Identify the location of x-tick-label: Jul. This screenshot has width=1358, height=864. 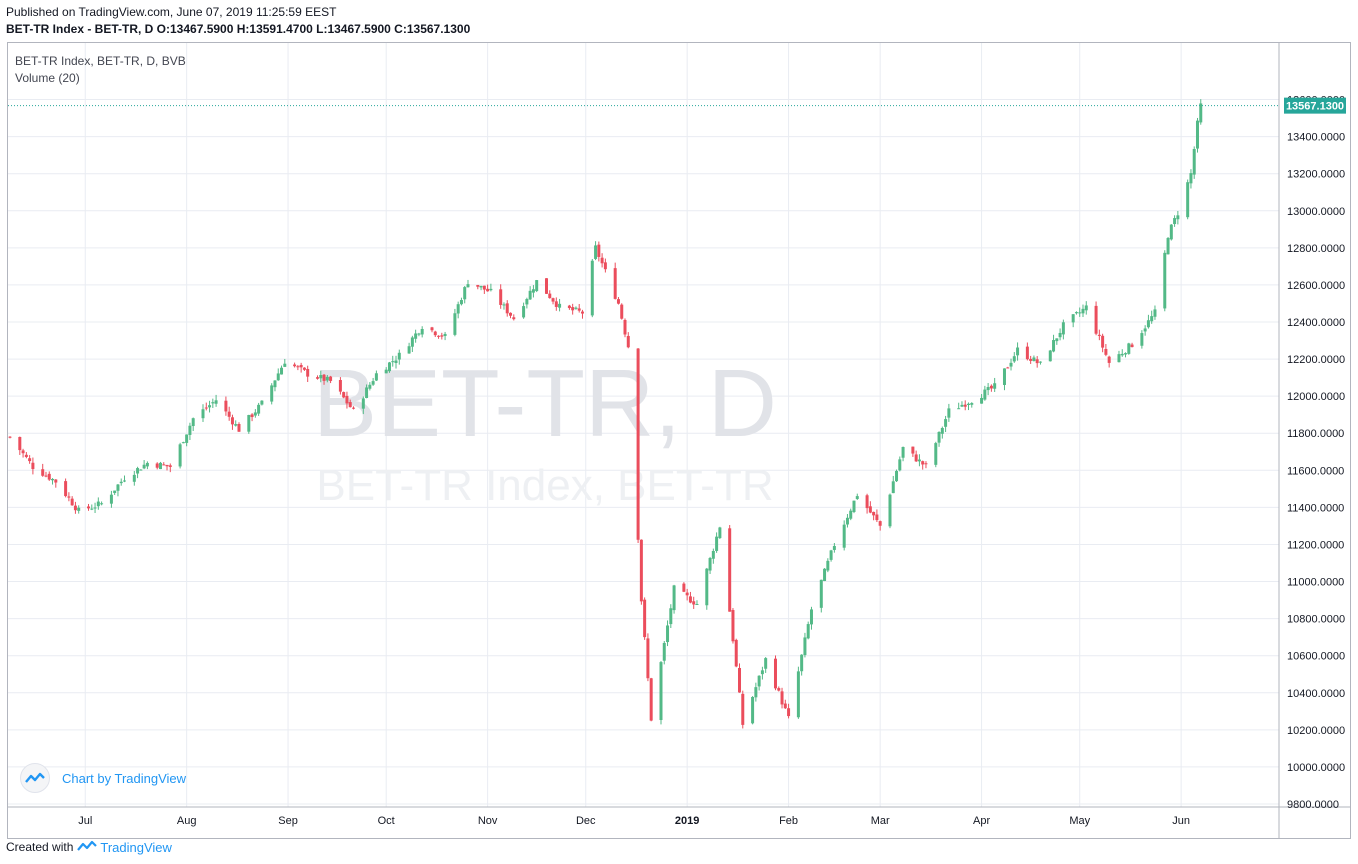
(85, 821).